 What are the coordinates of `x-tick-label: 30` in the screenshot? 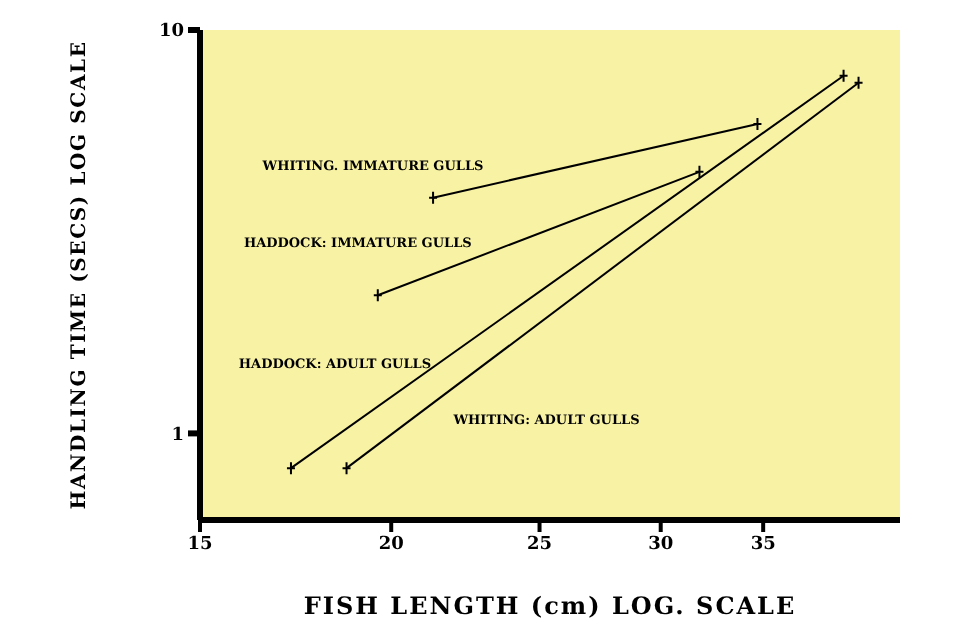 It's located at (661, 544).